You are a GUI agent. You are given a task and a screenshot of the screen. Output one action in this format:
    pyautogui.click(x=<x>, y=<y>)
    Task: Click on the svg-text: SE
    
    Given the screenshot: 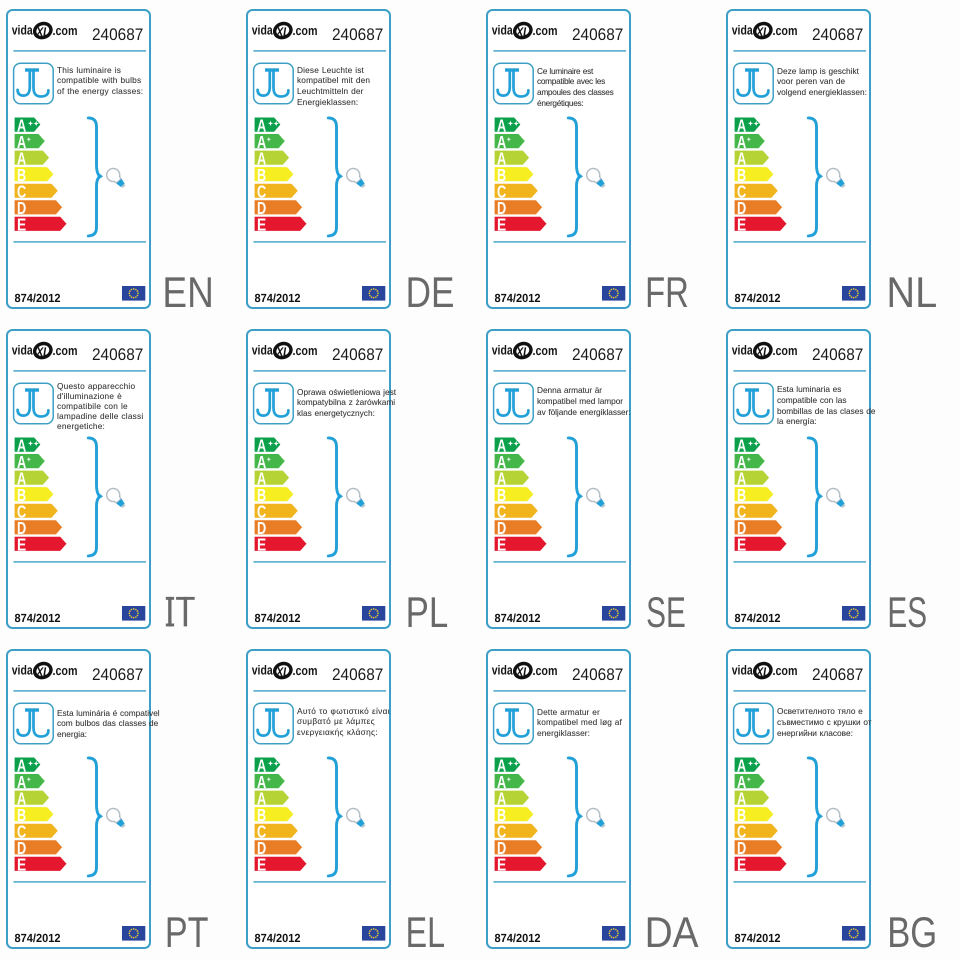 What is the action you would take?
    pyautogui.click(x=666, y=613)
    